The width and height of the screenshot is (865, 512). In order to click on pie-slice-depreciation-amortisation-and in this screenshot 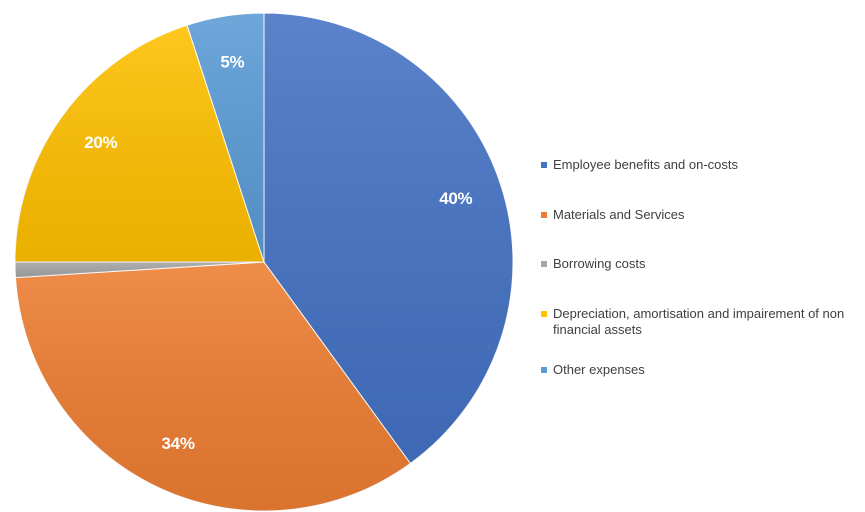, I will do `click(139, 143)`.